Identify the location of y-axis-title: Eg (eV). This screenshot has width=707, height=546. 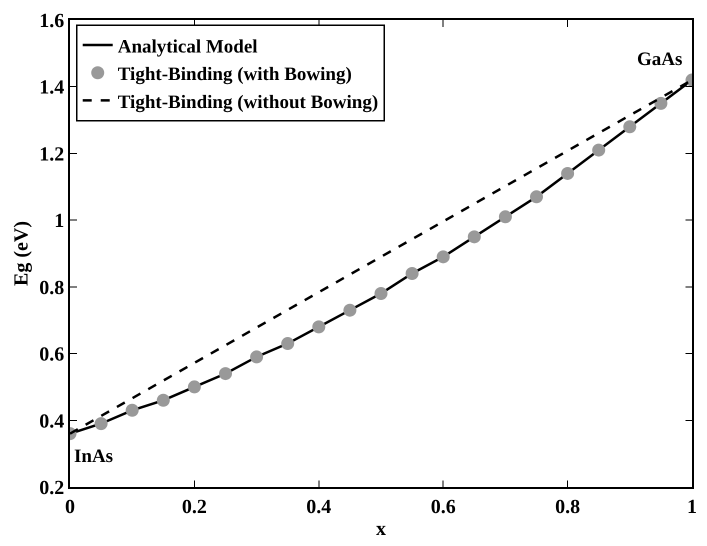
(21, 253).